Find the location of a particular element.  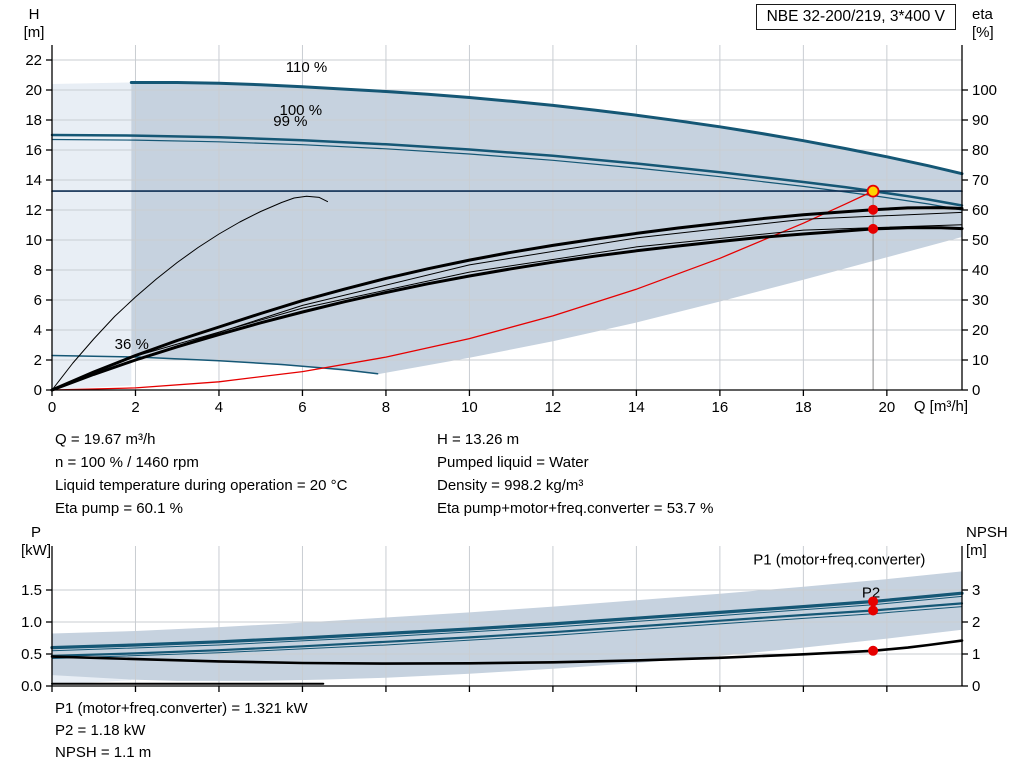

y-right-tick-label: 20 is located at coordinates (980, 330).